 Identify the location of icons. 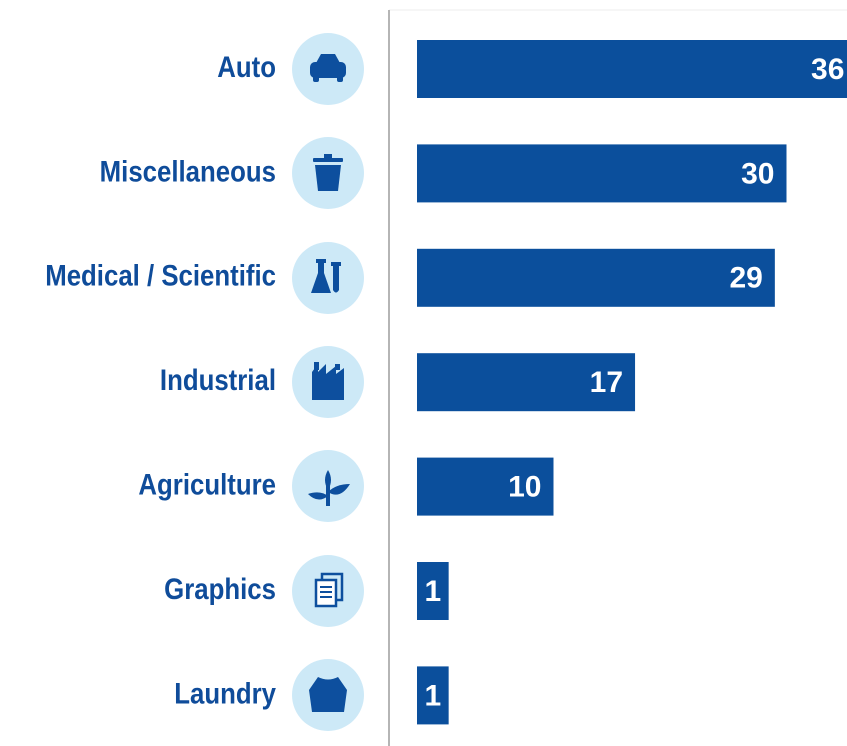
(328, 382).